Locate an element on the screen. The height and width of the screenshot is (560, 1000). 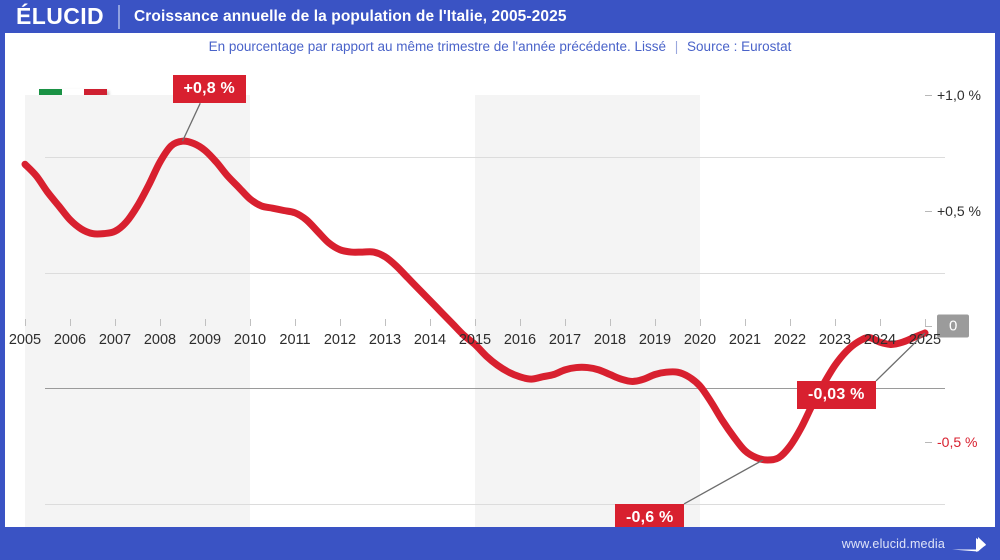
x-axis-label: 2020 is located at coordinates (700, 340).